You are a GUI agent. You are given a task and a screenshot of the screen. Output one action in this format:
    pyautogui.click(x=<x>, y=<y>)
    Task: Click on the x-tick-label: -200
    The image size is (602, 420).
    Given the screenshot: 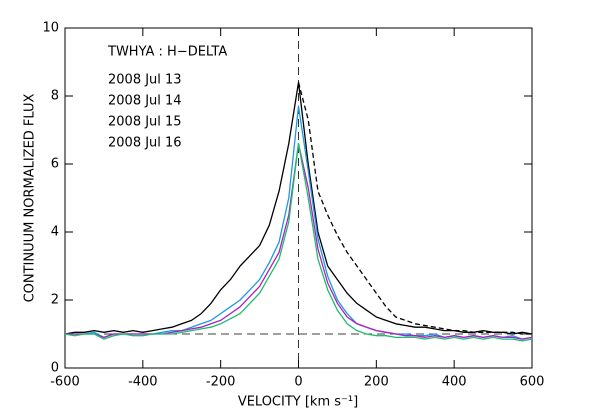 What is the action you would take?
    pyautogui.click(x=221, y=382)
    